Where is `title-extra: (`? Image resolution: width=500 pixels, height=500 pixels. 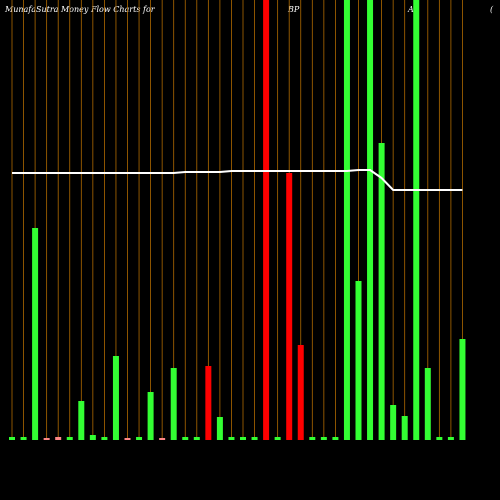
title-extra: ( is located at coordinates (492, 9).